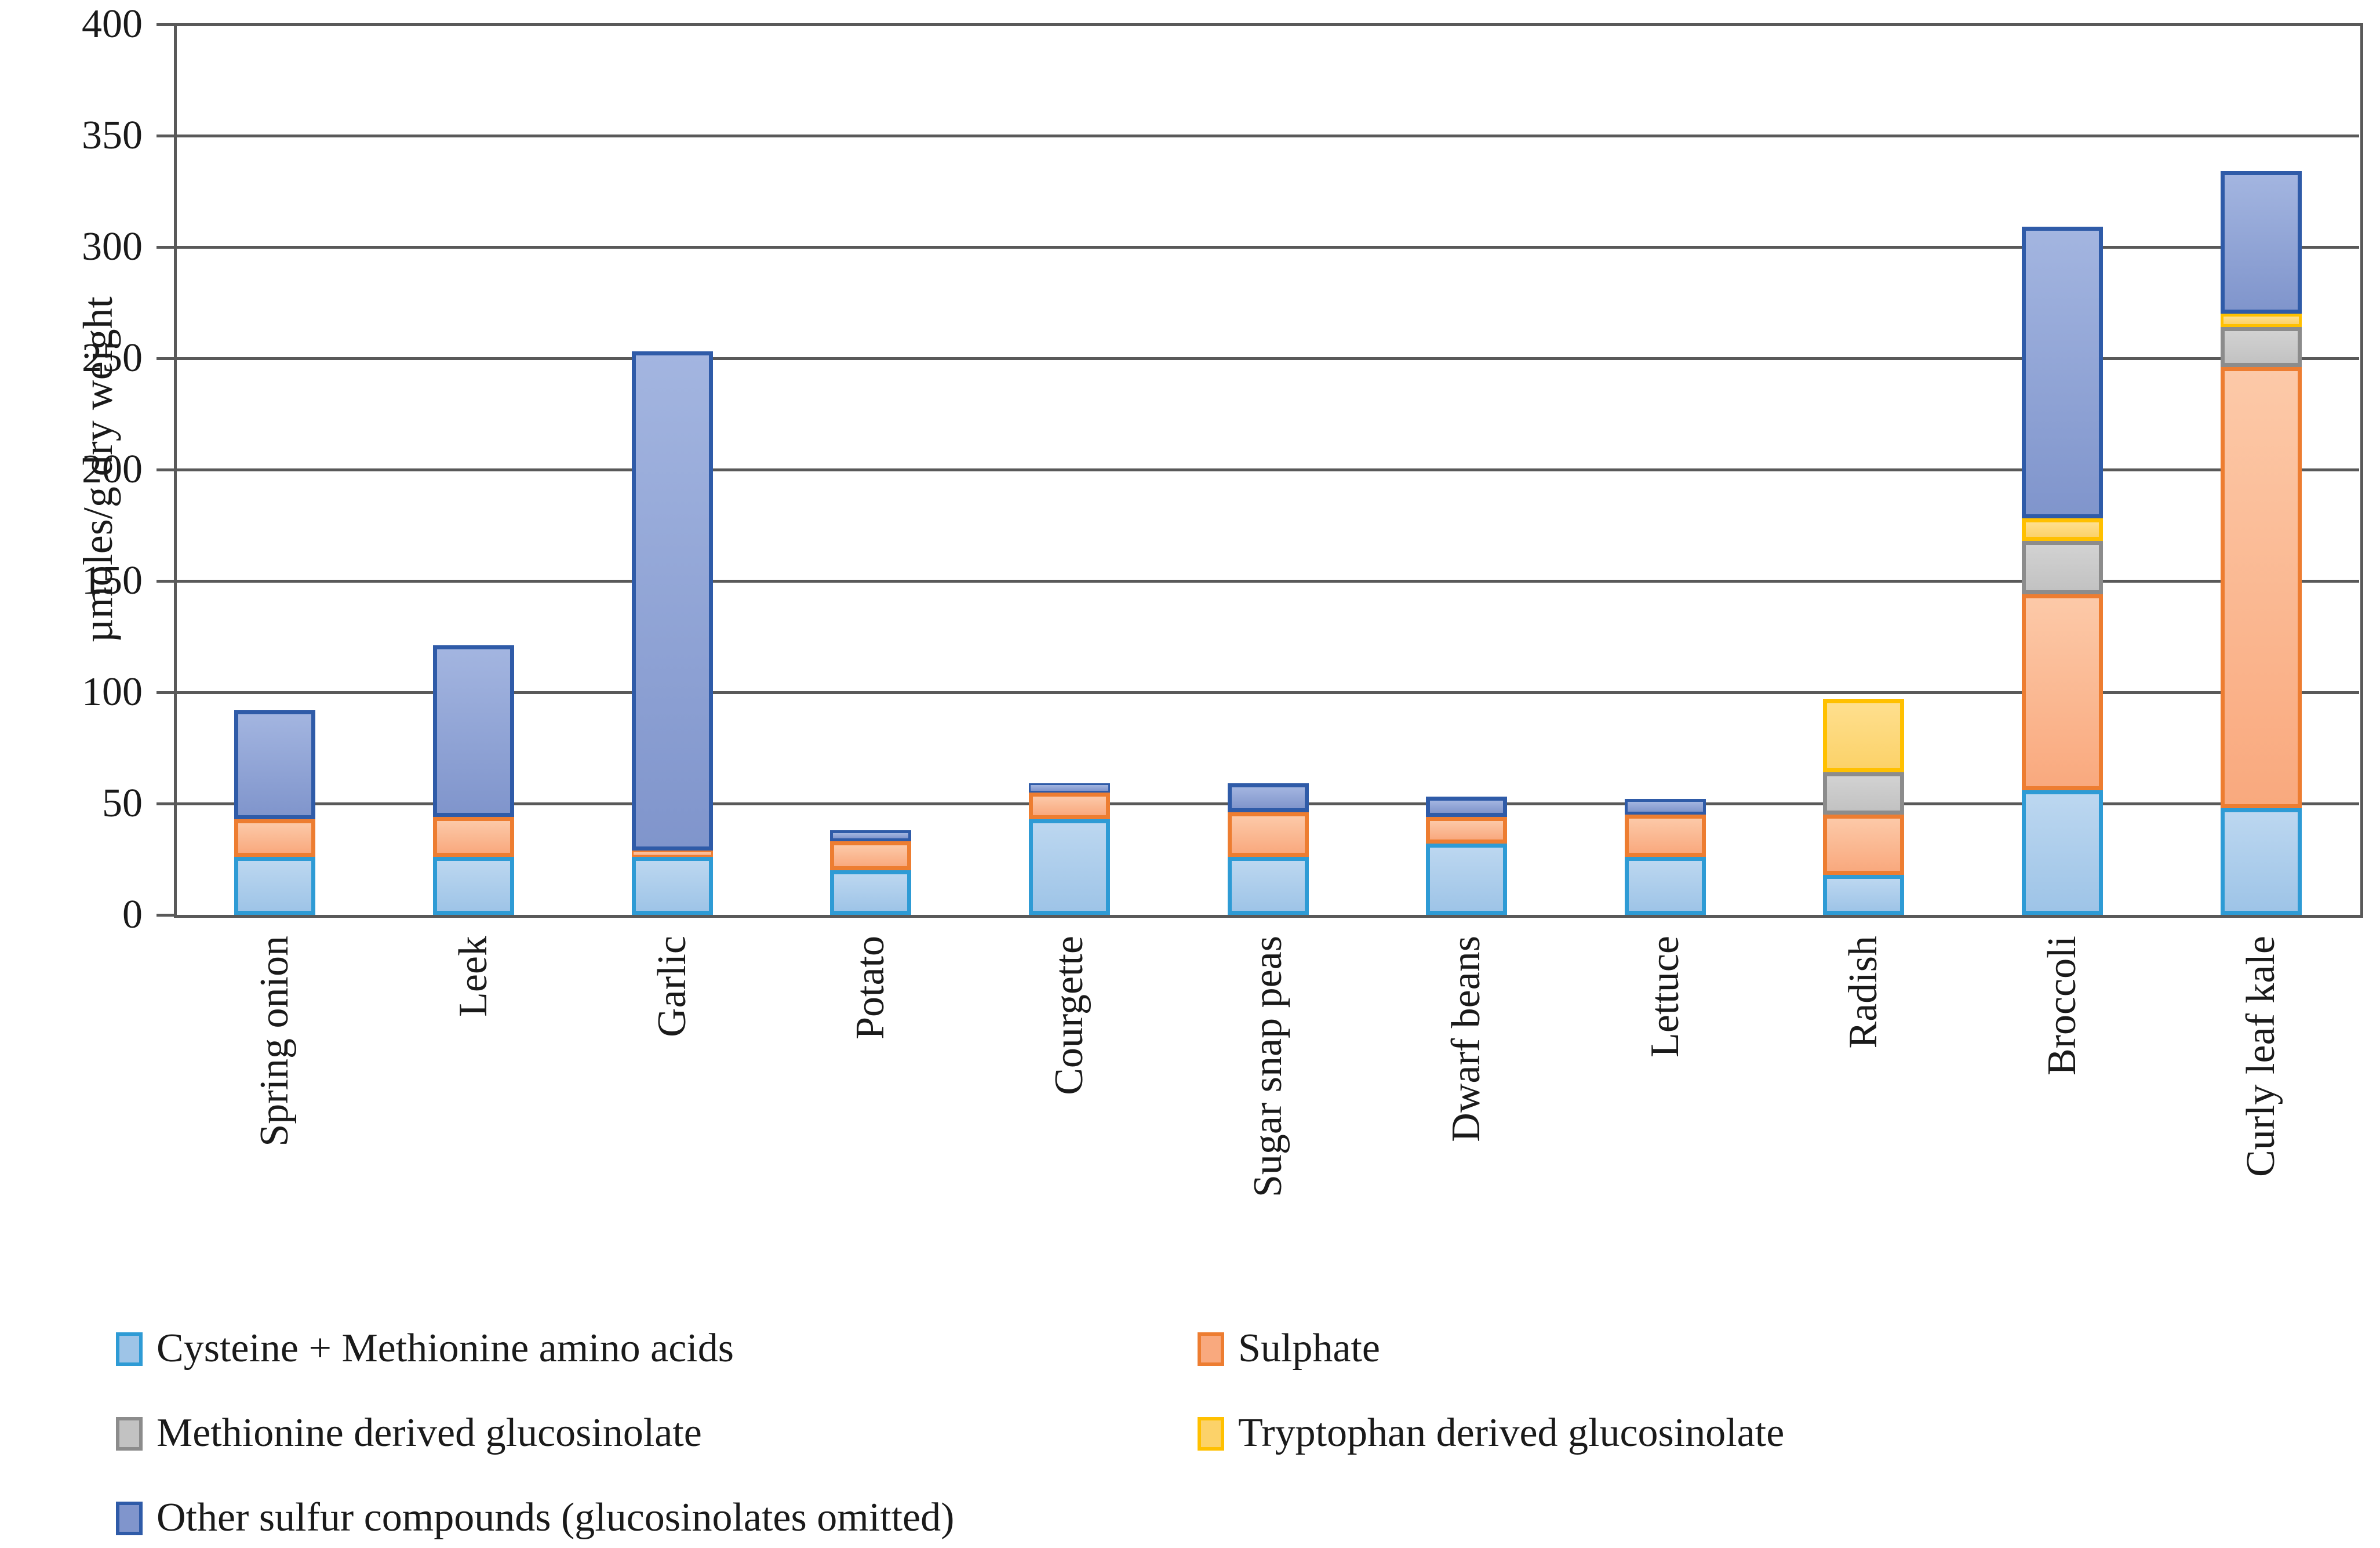 This screenshot has width=2380, height=1548. What do you see at coordinates (473, 976) in the screenshot?
I see `x-category-label: Leek` at bounding box center [473, 976].